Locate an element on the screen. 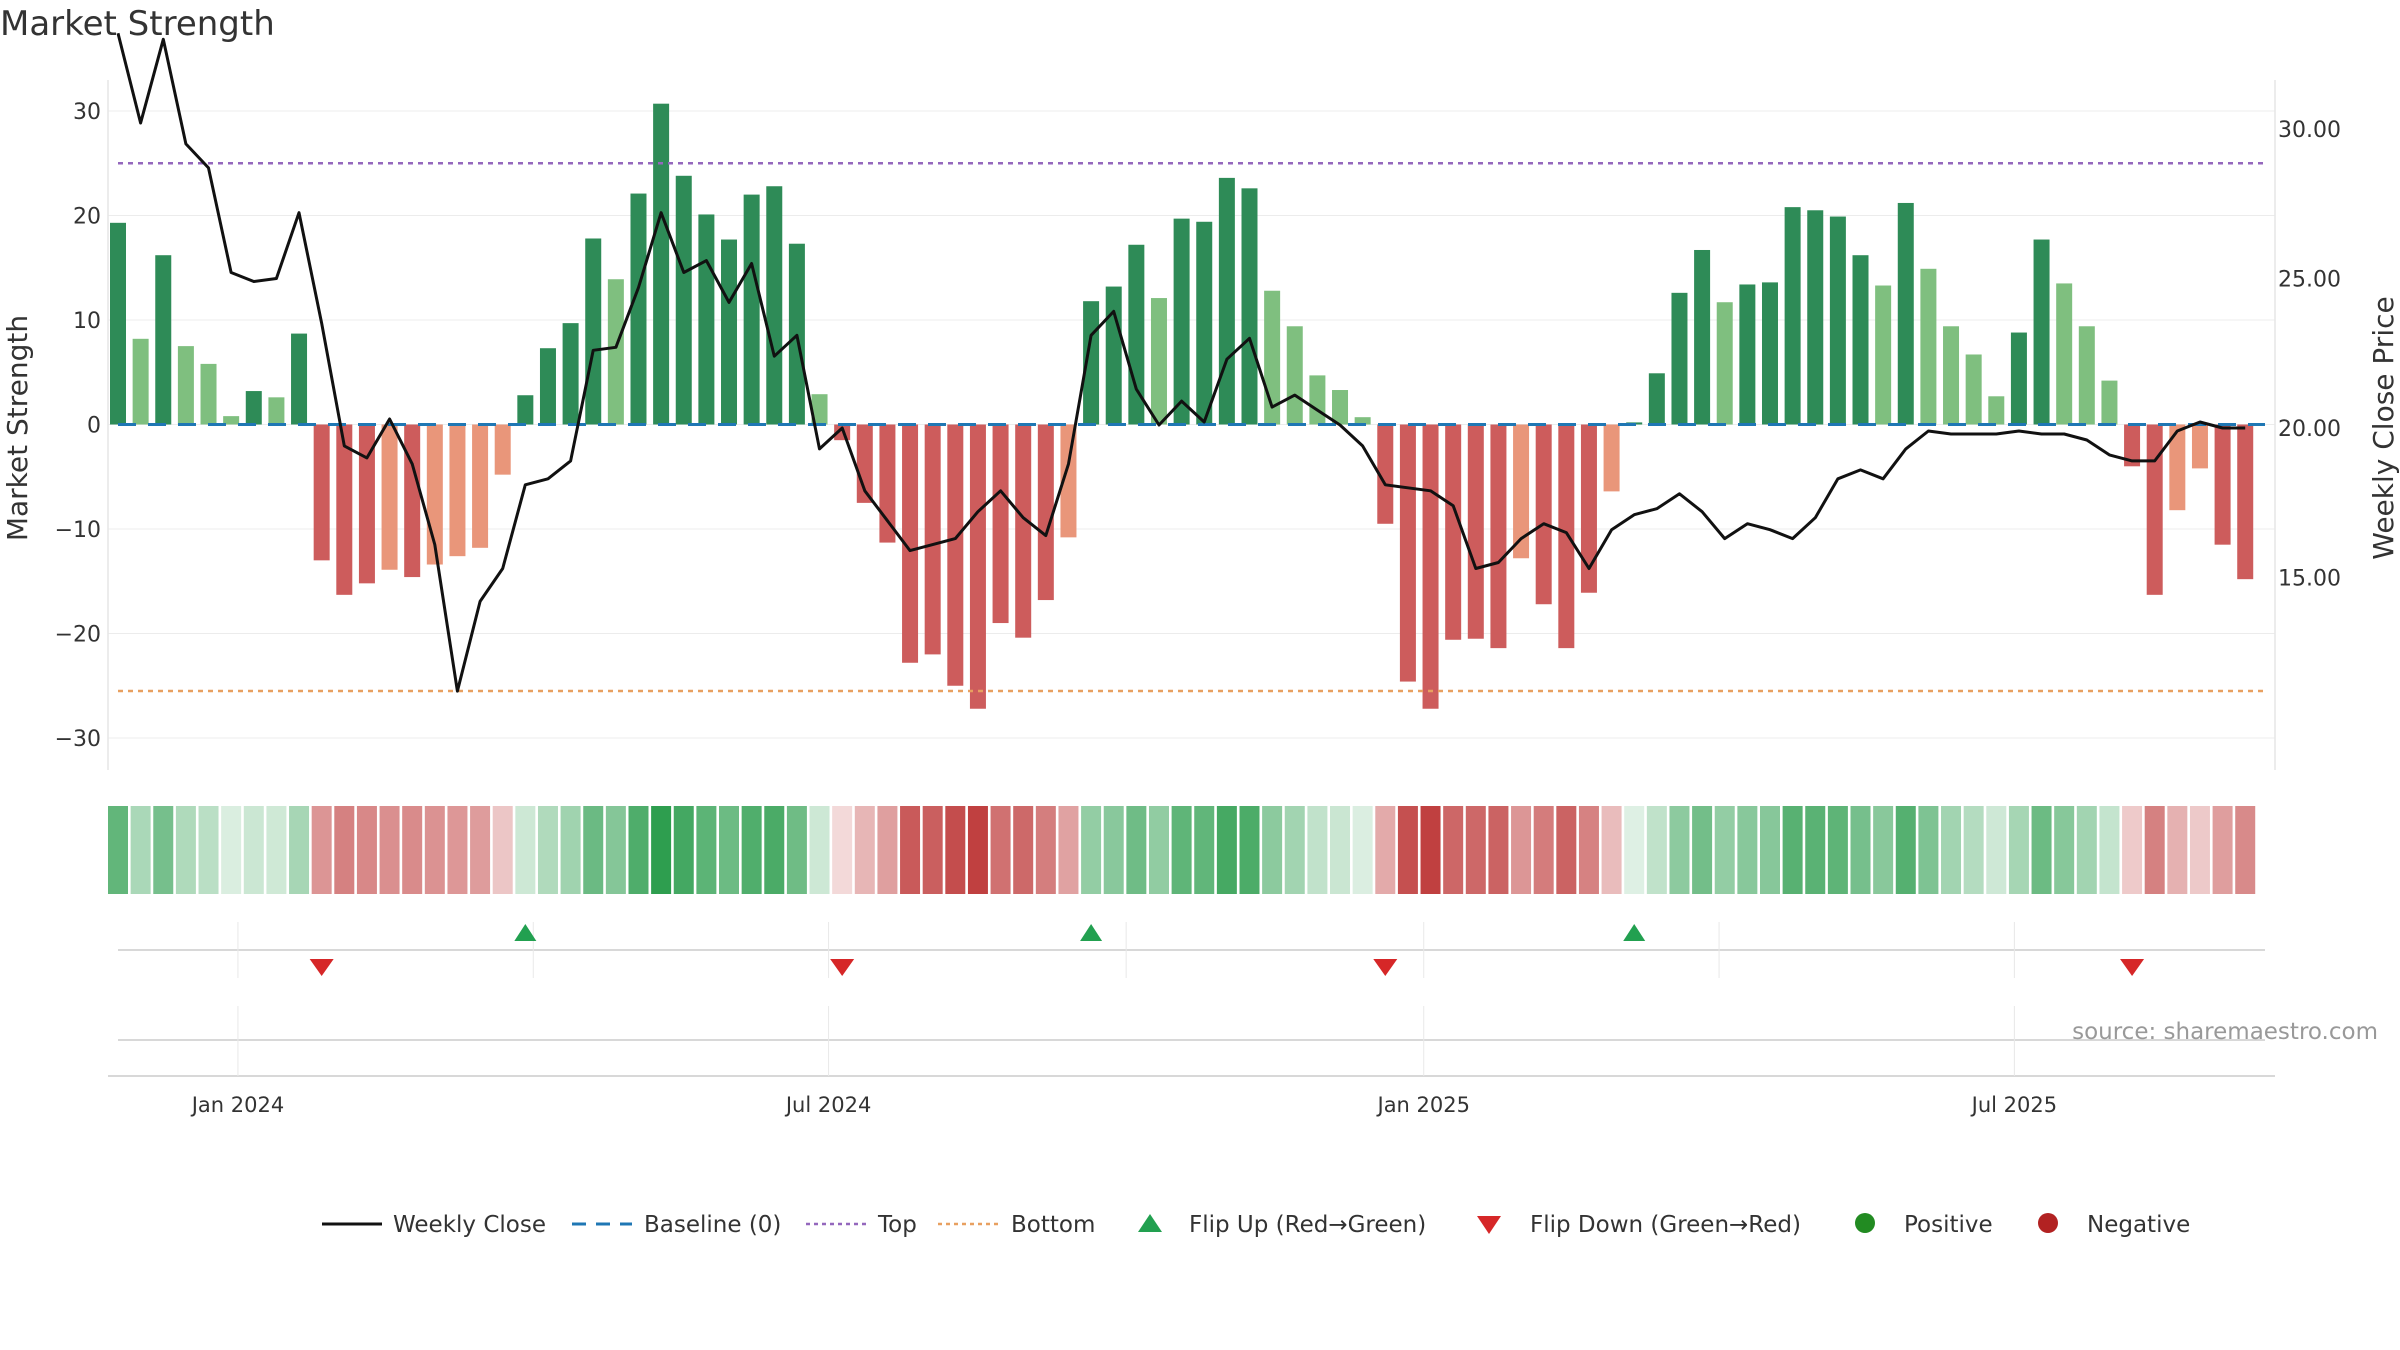 This screenshot has width=2400, height=1350. chart-title: Market Strength is located at coordinates (137, 24).